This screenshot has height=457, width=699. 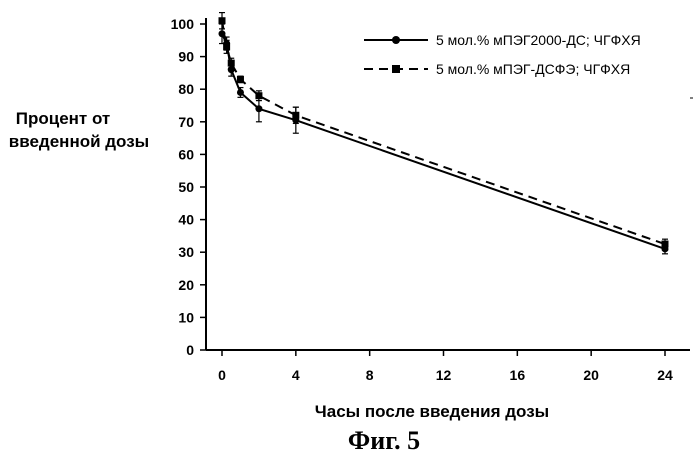 What do you see at coordinates (79, 141) in the screenshot?
I see `y-axis-title-line-2: введенной дозы` at bounding box center [79, 141].